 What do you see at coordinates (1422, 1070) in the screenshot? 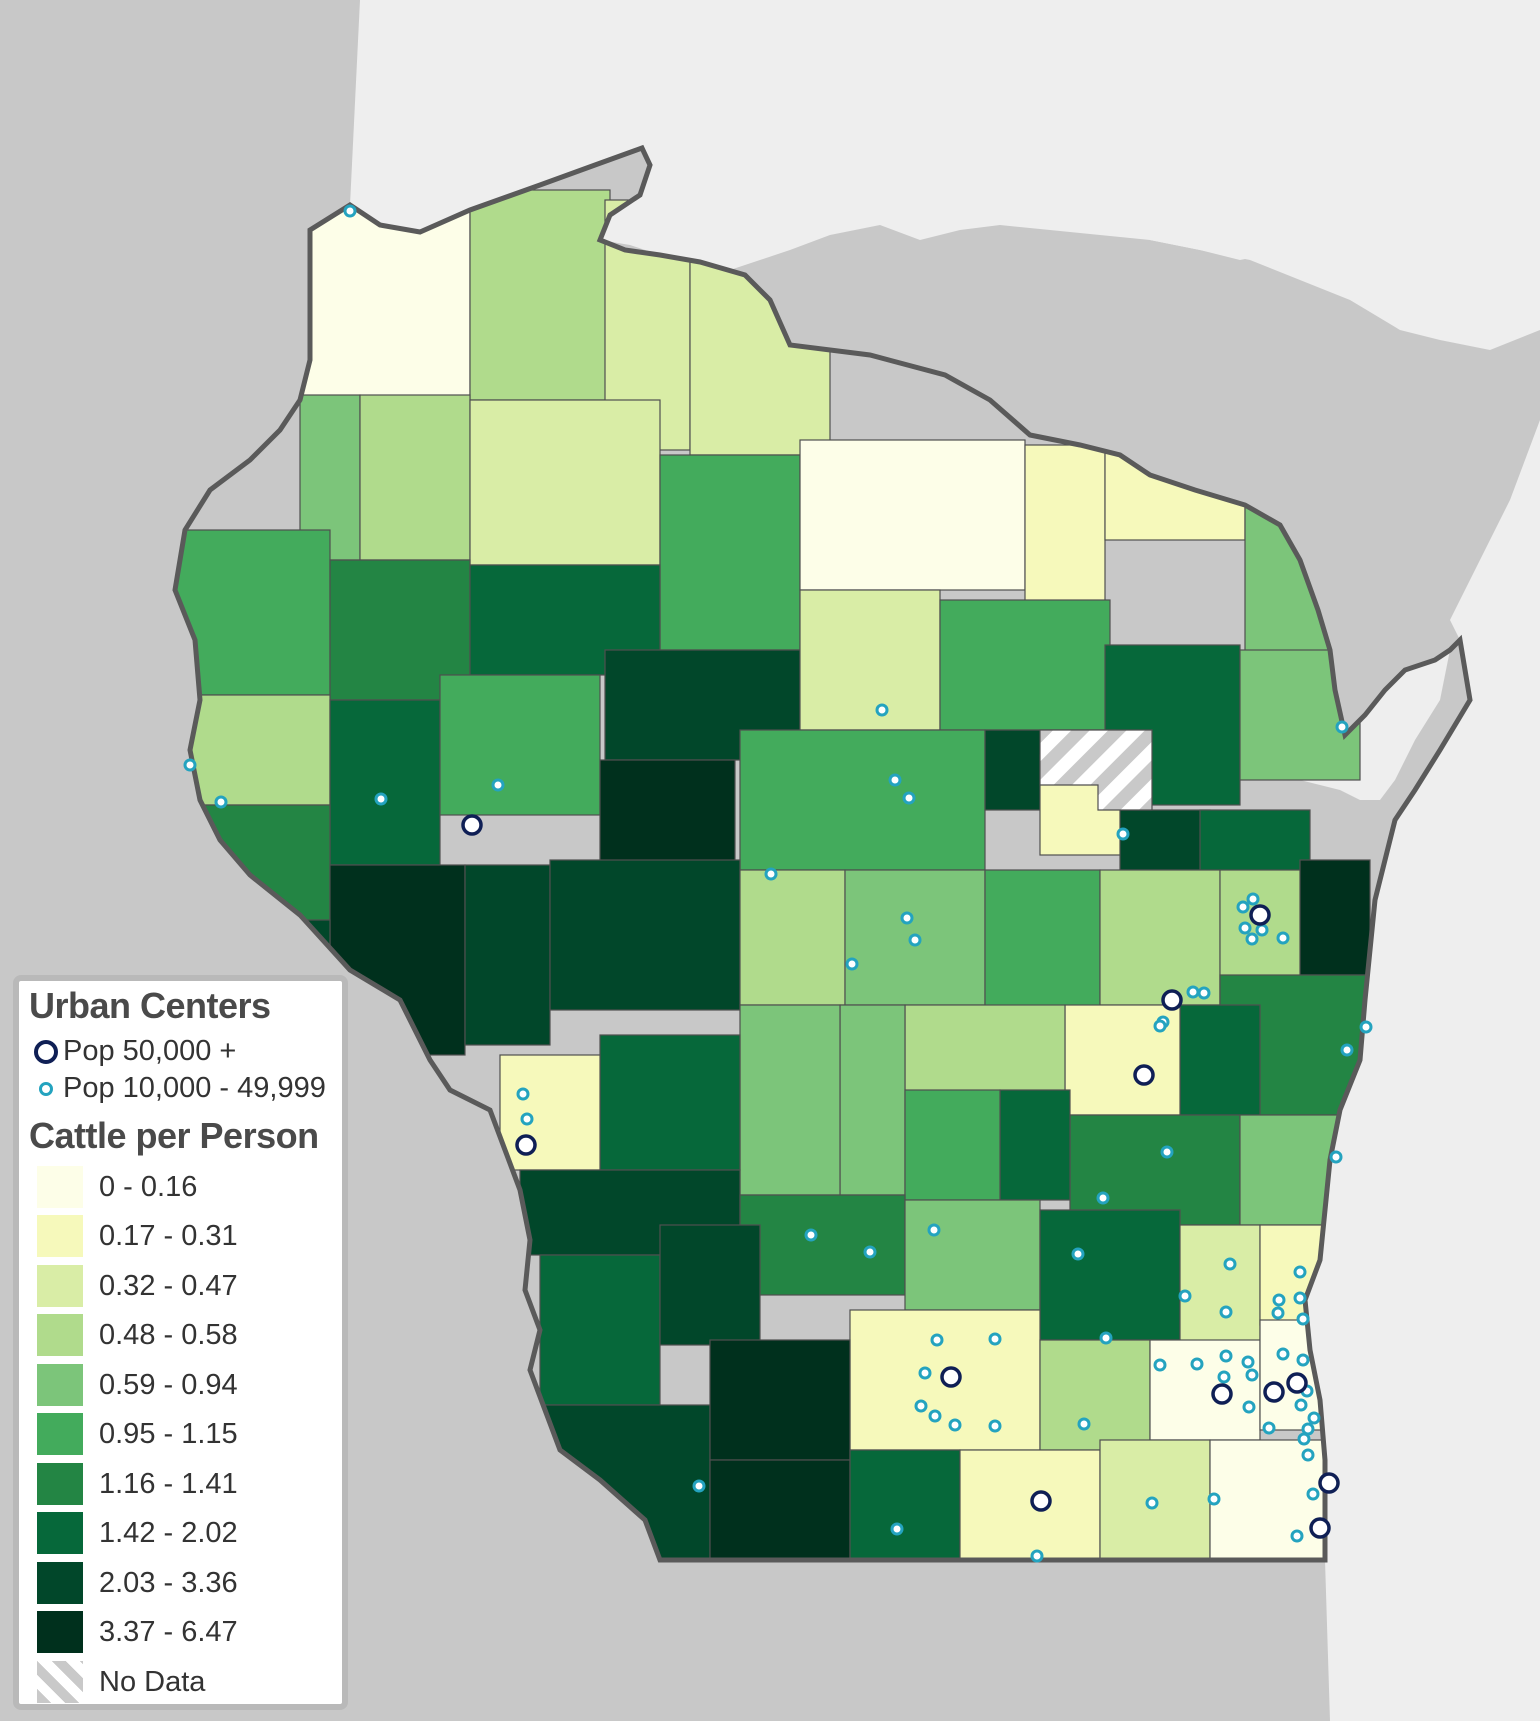
I see `lake-michigan` at bounding box center [1422, 1070].